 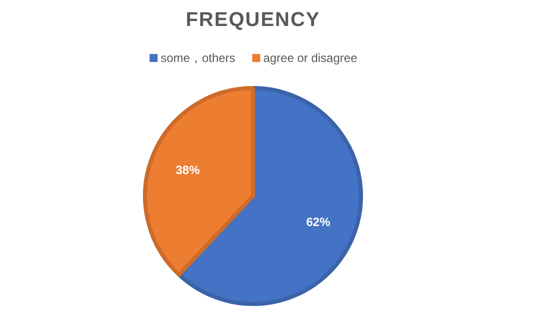 What do you see at coordinates (318, 221) in the screenshot?
I see `data-label: 62%` at bounding box center [318, 221].